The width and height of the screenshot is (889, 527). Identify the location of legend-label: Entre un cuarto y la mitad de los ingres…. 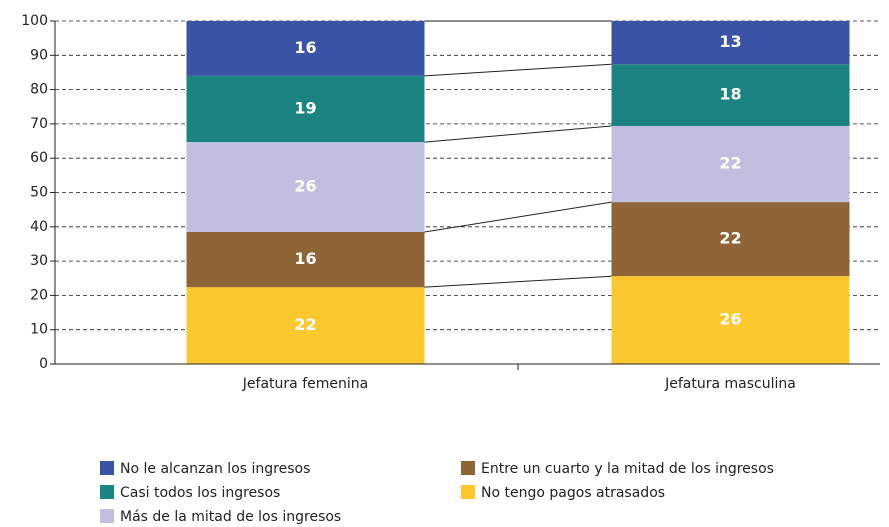
(627, 469).